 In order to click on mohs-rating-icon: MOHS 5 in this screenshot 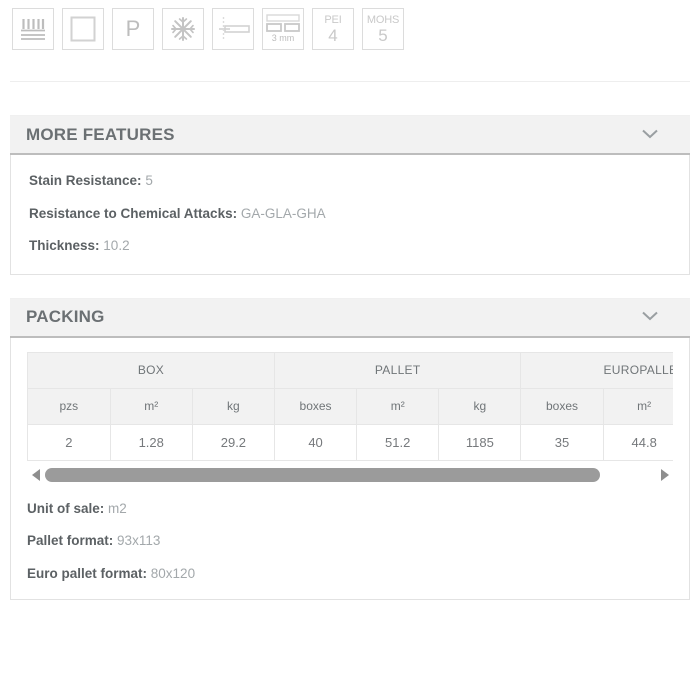, I will do `click(383, 29)`.